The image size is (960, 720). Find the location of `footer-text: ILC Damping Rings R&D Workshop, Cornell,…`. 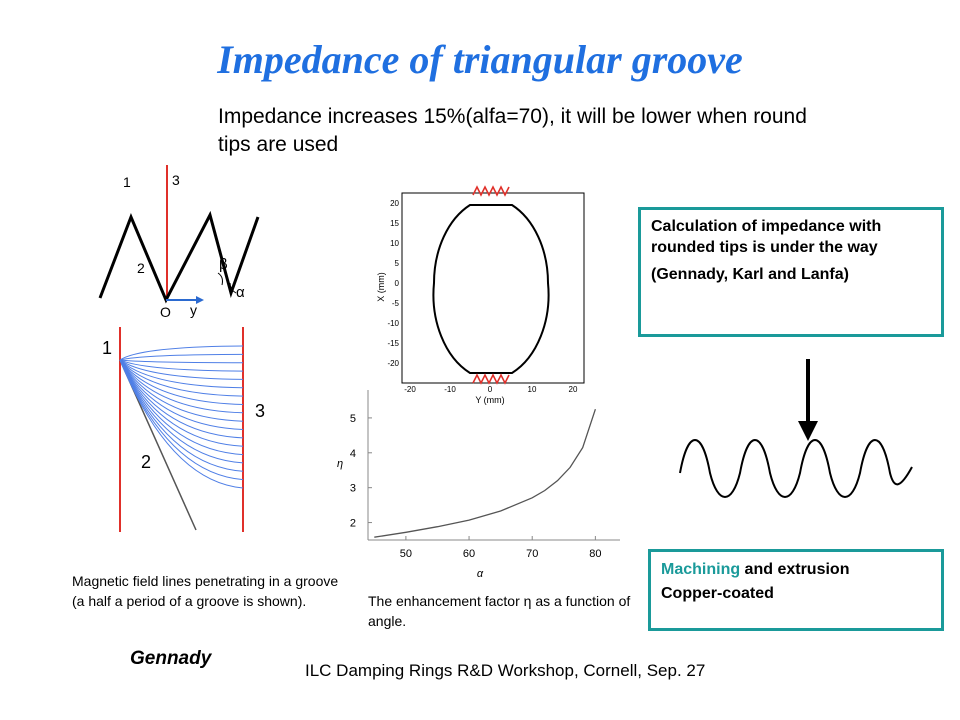

footer-text: ILC Damping Rings R&D Workshop, Cornell,… is located at coordinates (505, 670).